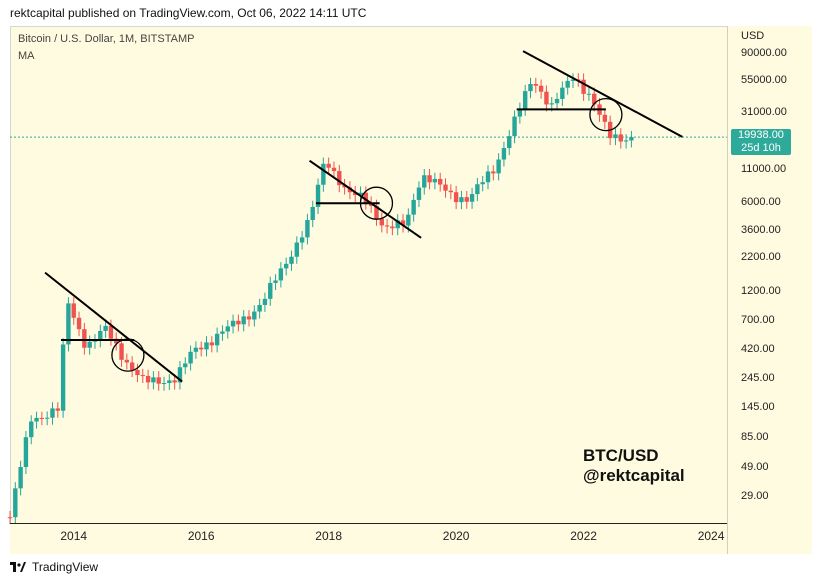 The width and height of the screenshot is (821, 582). What do you see at coordinates (769, 290) in the screenshot?
I see `price-axis` at bounding box center [769, 290].